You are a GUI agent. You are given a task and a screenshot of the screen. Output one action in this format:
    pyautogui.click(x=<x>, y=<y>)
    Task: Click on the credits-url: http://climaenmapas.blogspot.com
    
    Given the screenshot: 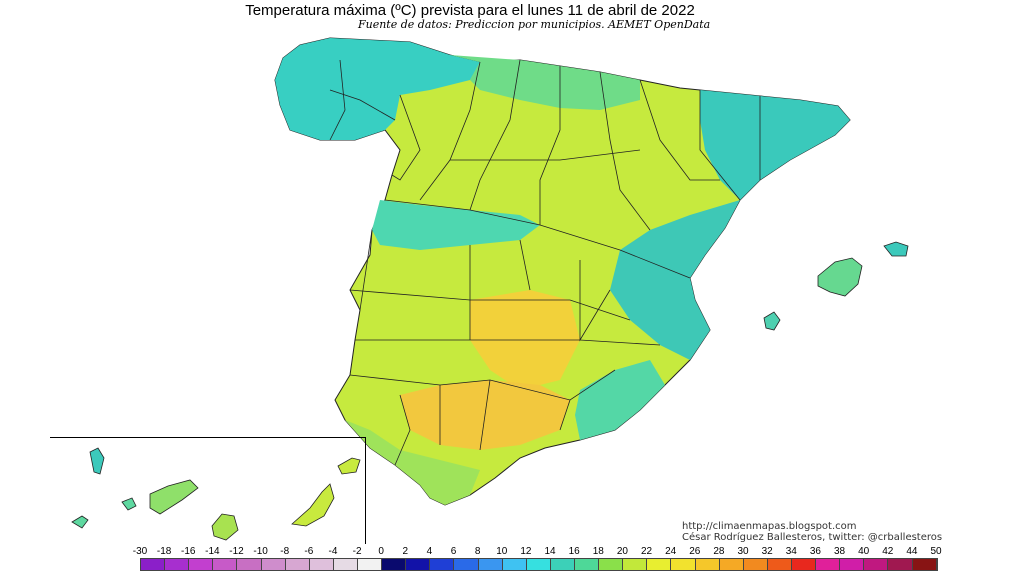 What is the action you would take?
    pyautogui.click(x=769, y=526)
    